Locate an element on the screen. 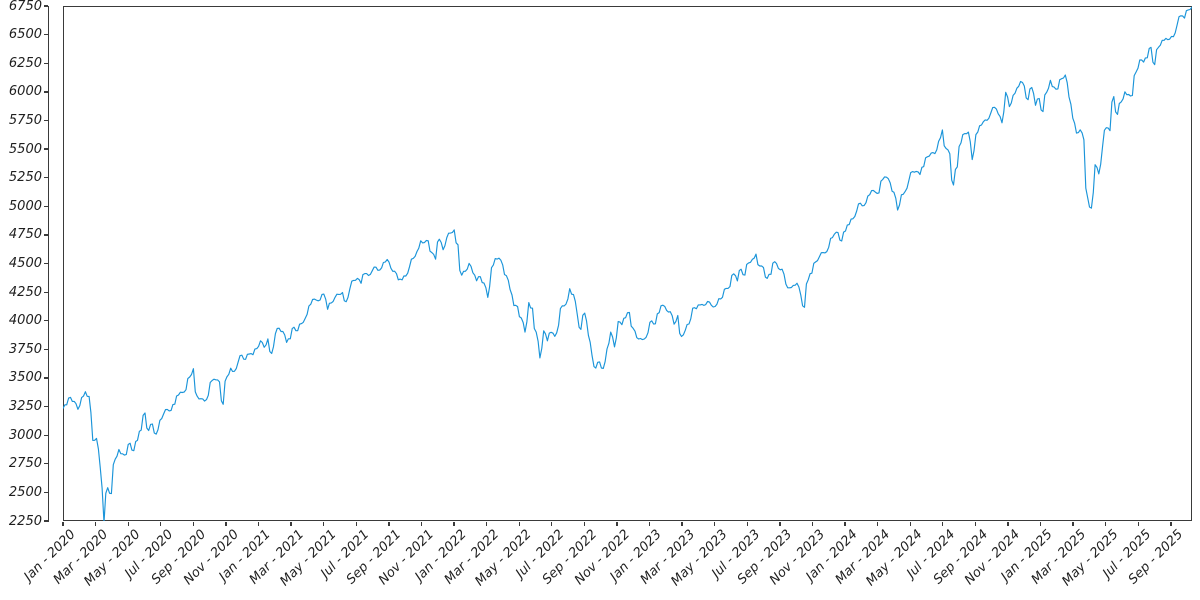 The height and width of the screenshot is (600, 1200). y-tick-label: 6750 is located at coordinates (25, 7).